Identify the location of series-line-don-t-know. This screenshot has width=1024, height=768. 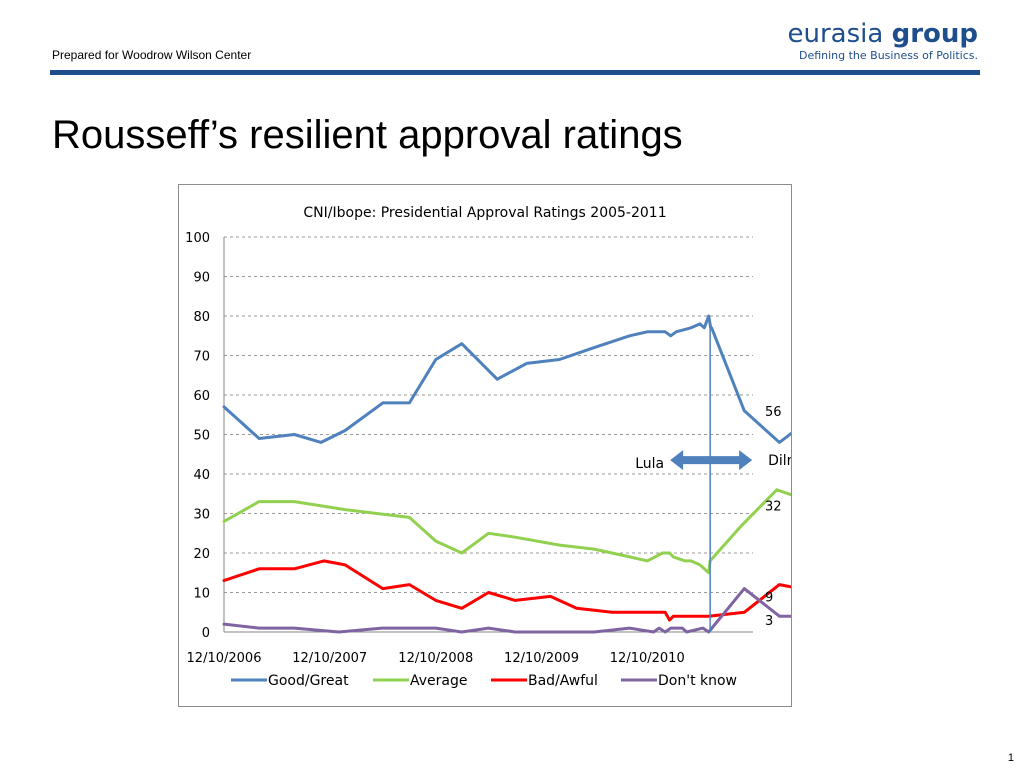
(506, 610).